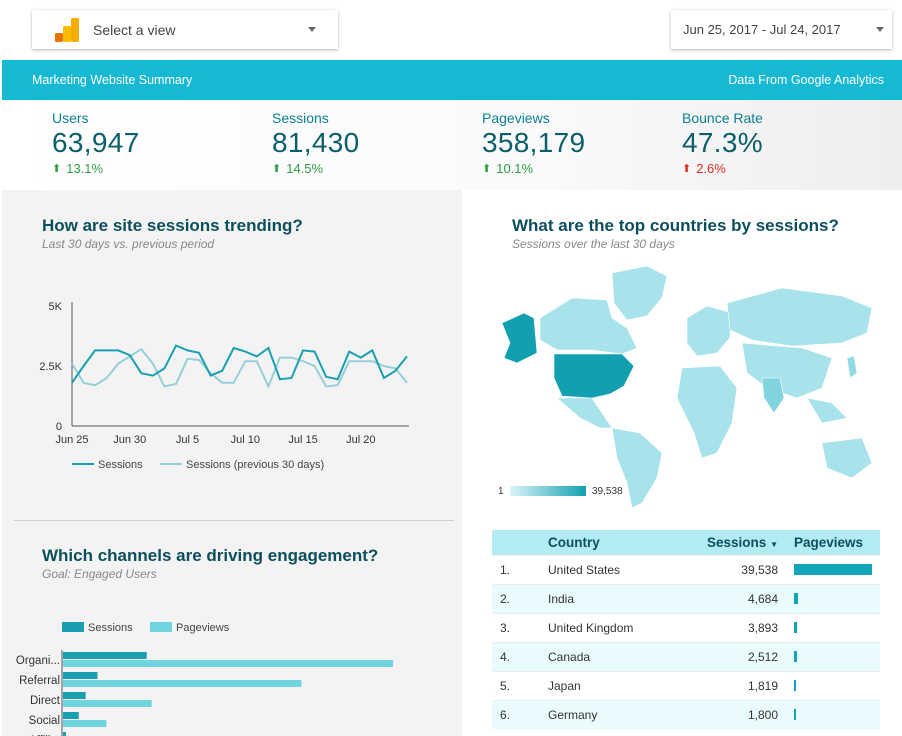 The image size is (902, 736). What do you see at coordinates (686, 656) in the screenshot?
I see `table-row: 4. Canada 2,512` at bounding box center [686, 656].